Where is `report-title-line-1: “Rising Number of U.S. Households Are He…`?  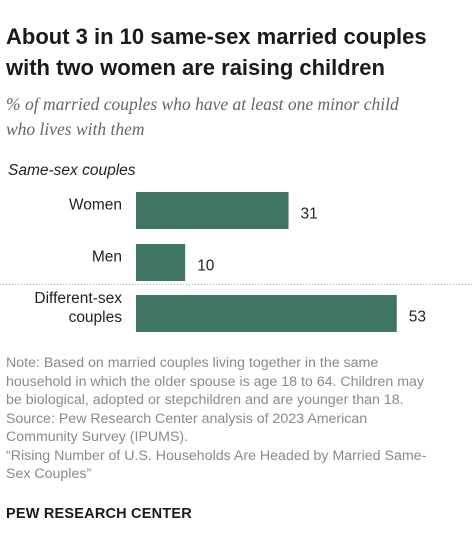 report-title-line-1: “Rising Number of U.S. Households Are He… is located at coordinates (216, 455).